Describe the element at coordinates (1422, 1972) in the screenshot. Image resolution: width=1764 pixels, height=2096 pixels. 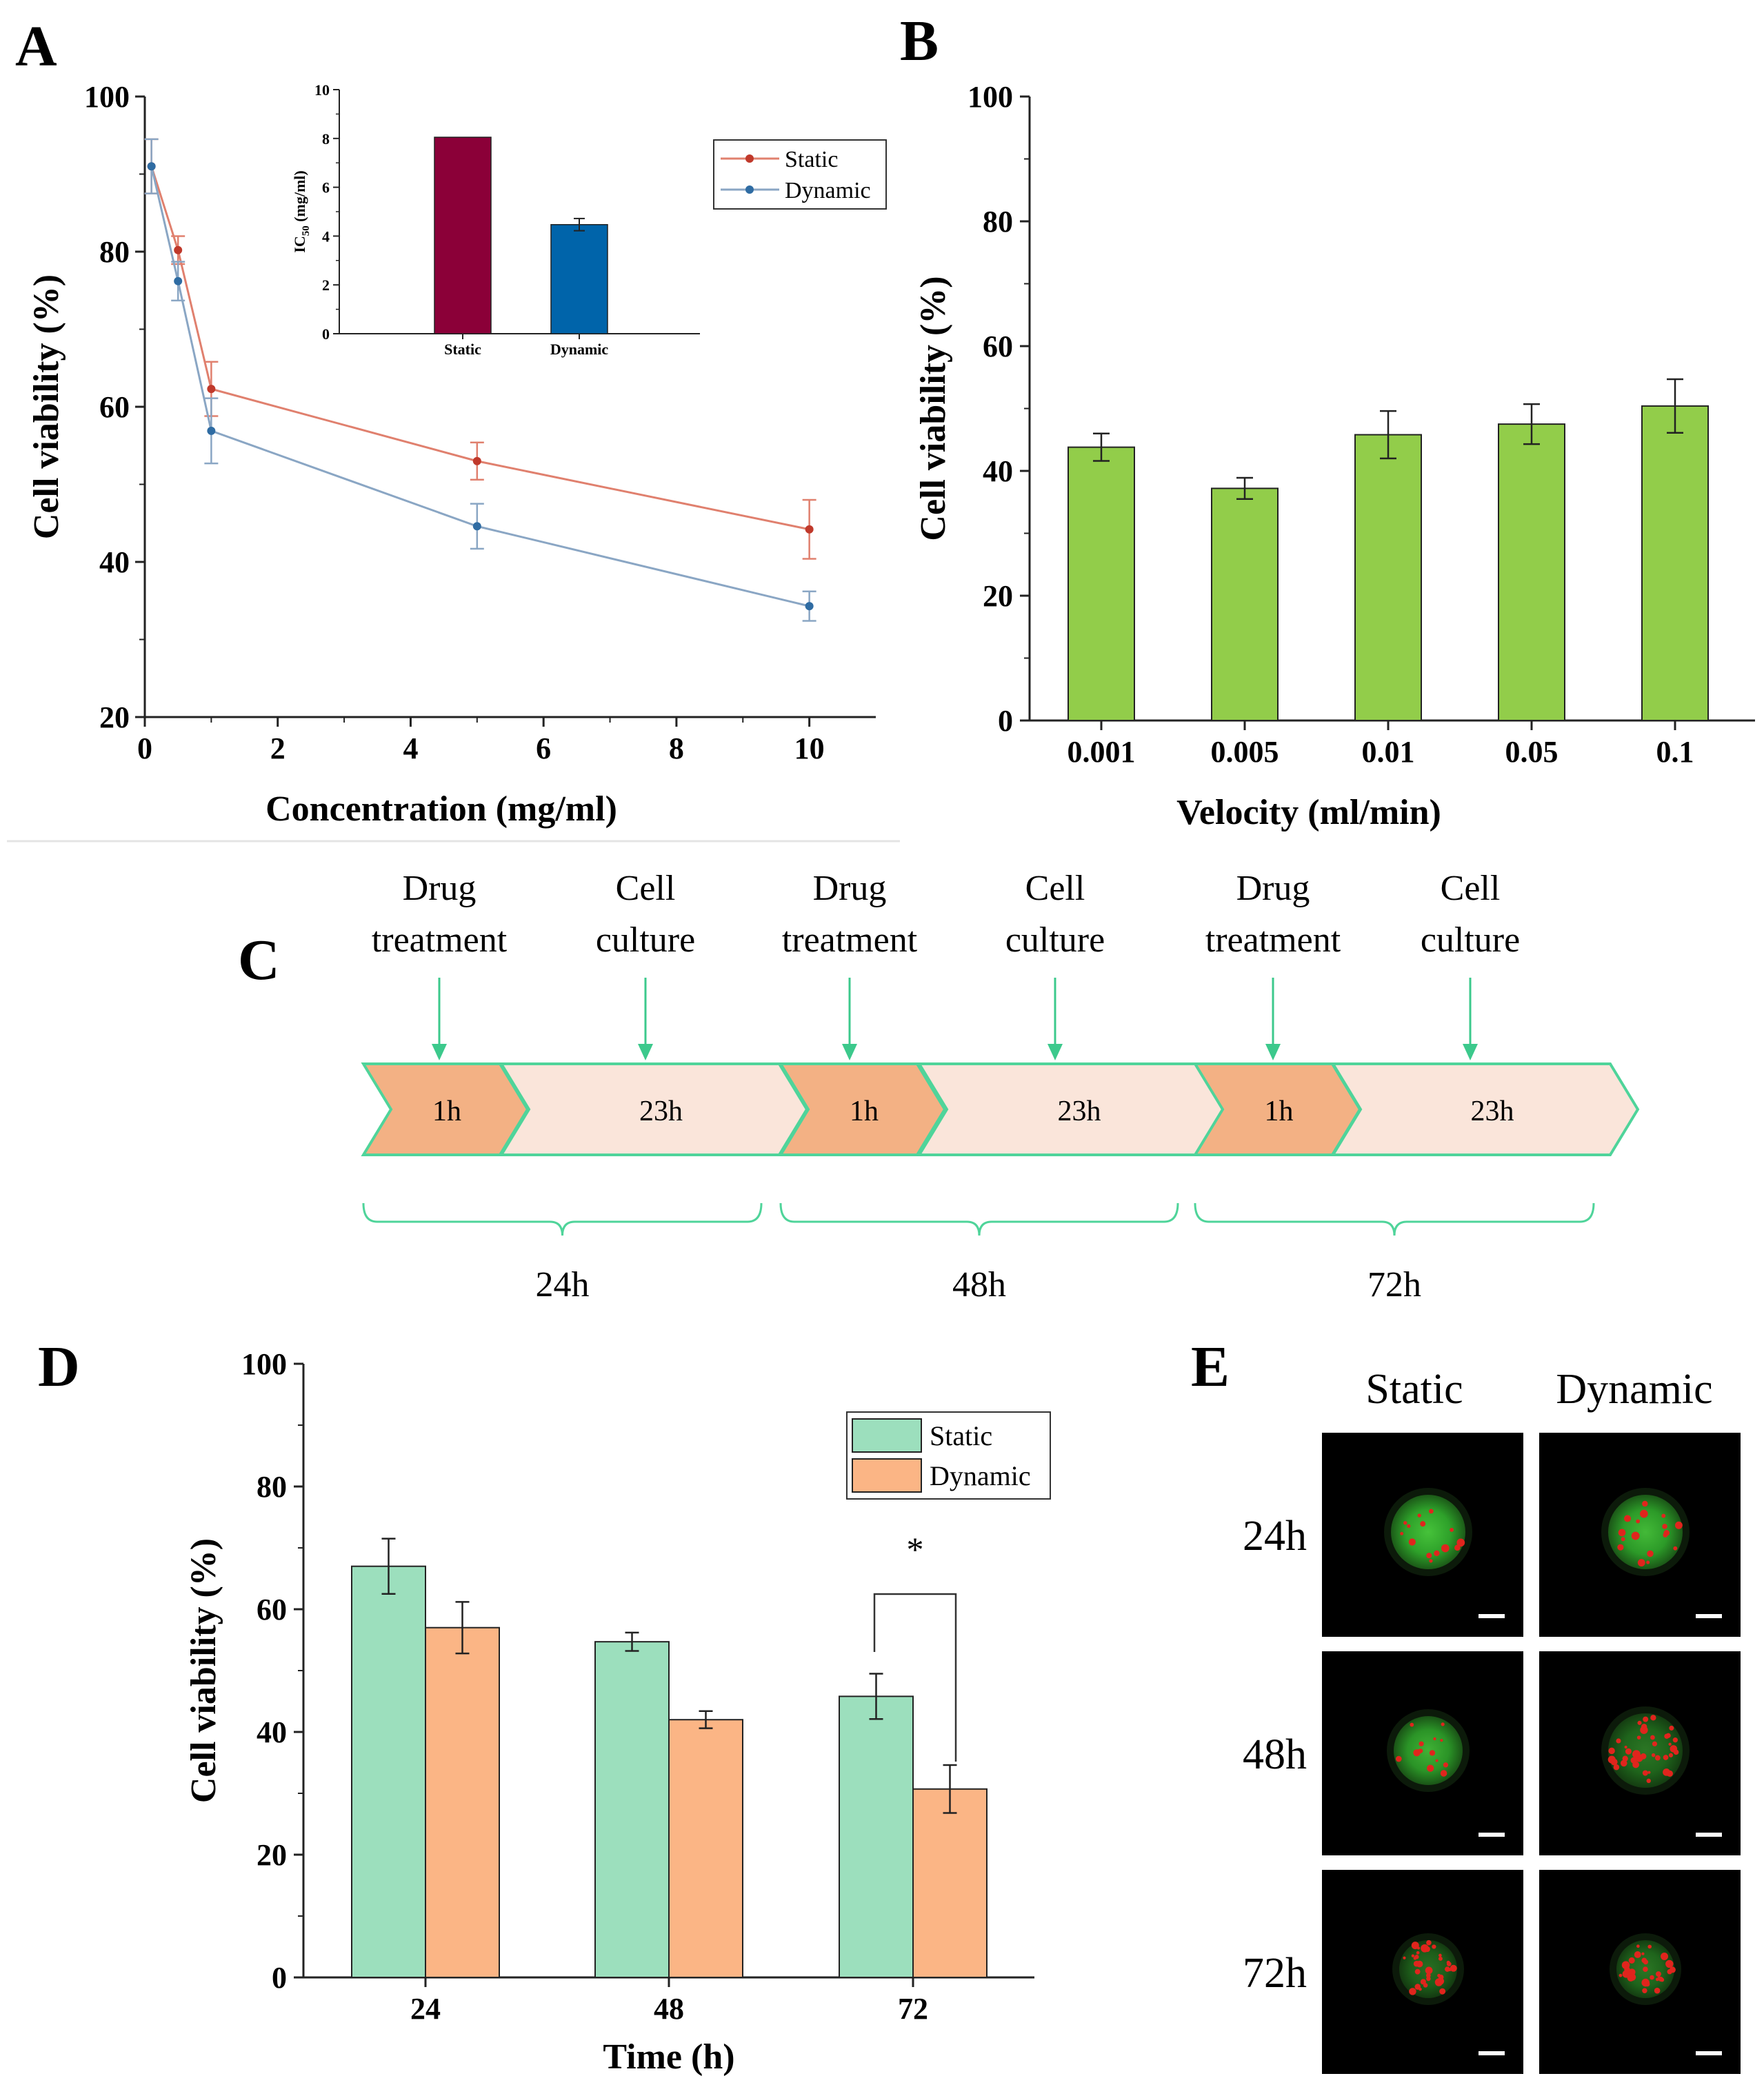
I see `fluorescence-static-72h` at that location.